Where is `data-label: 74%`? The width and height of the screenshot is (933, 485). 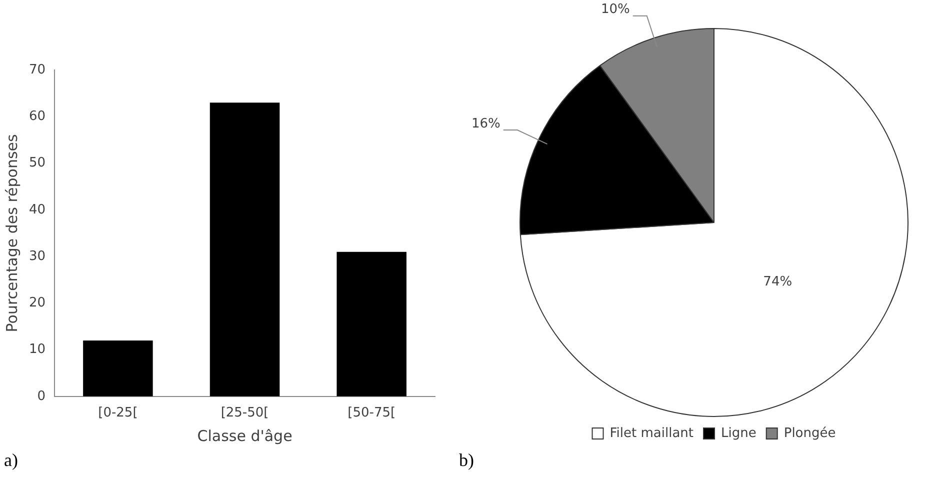
data-label: 74% is located at coordinates (777, 282).